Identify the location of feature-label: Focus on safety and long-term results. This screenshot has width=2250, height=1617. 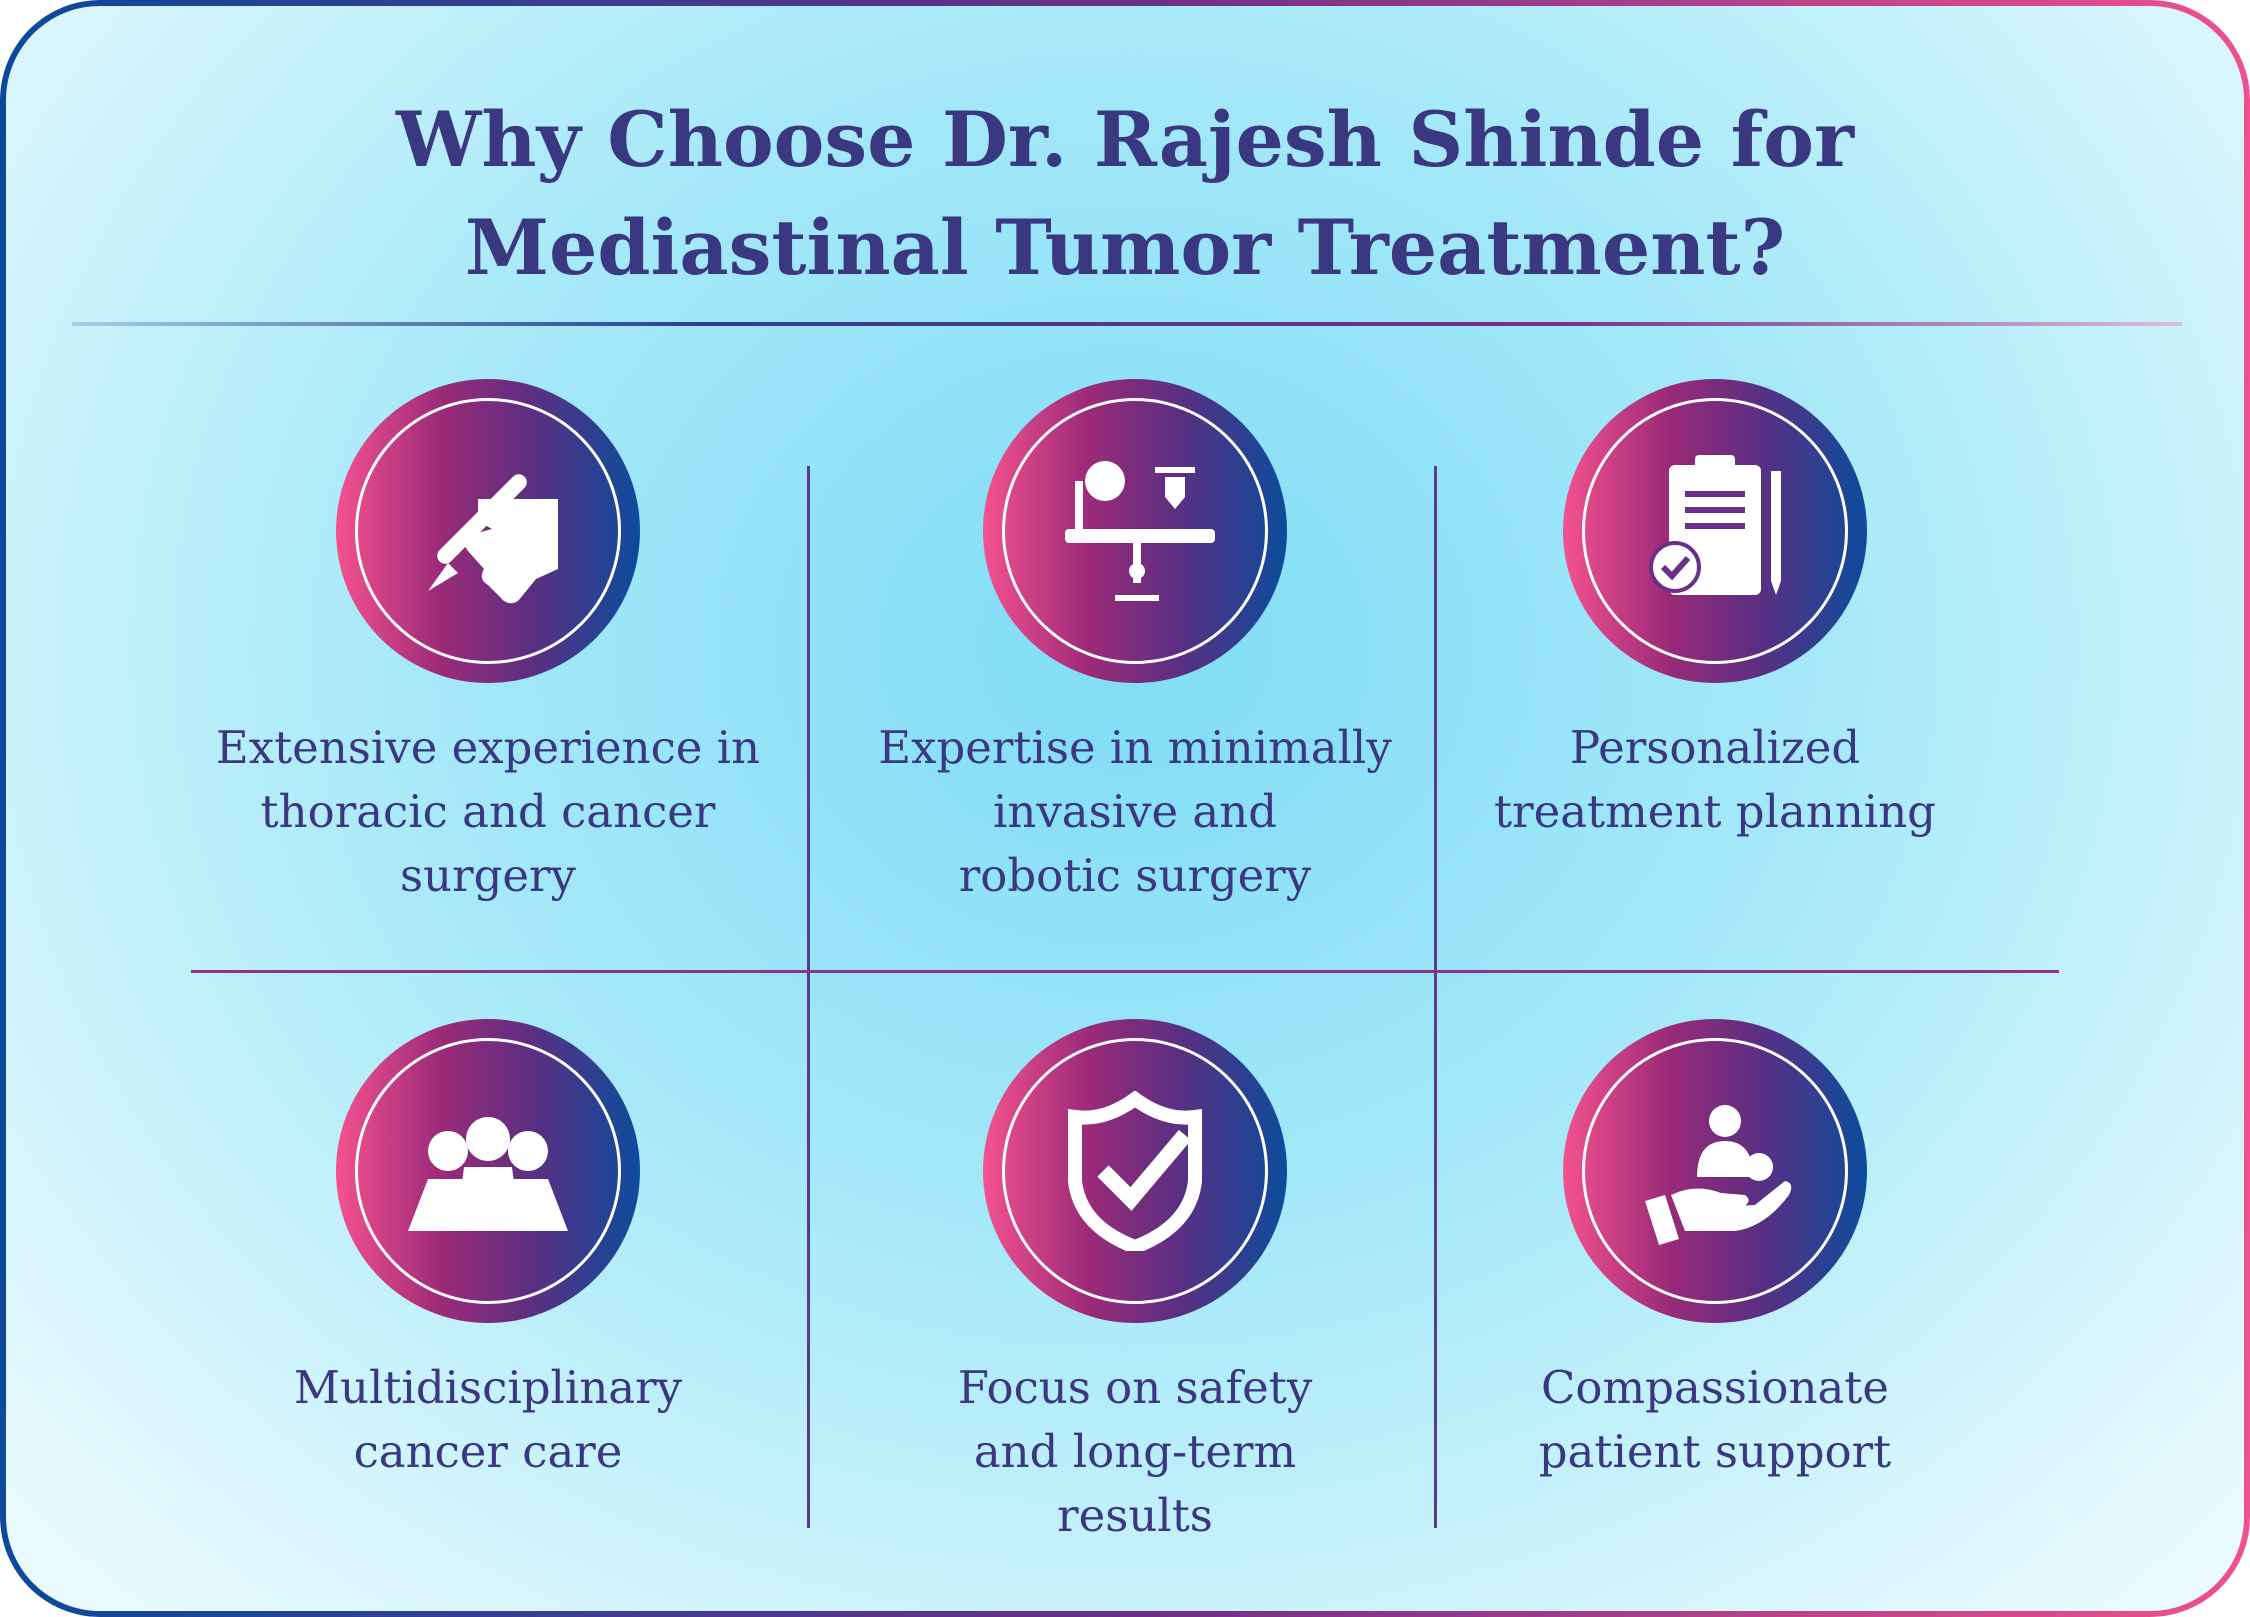
(1135, 1452).